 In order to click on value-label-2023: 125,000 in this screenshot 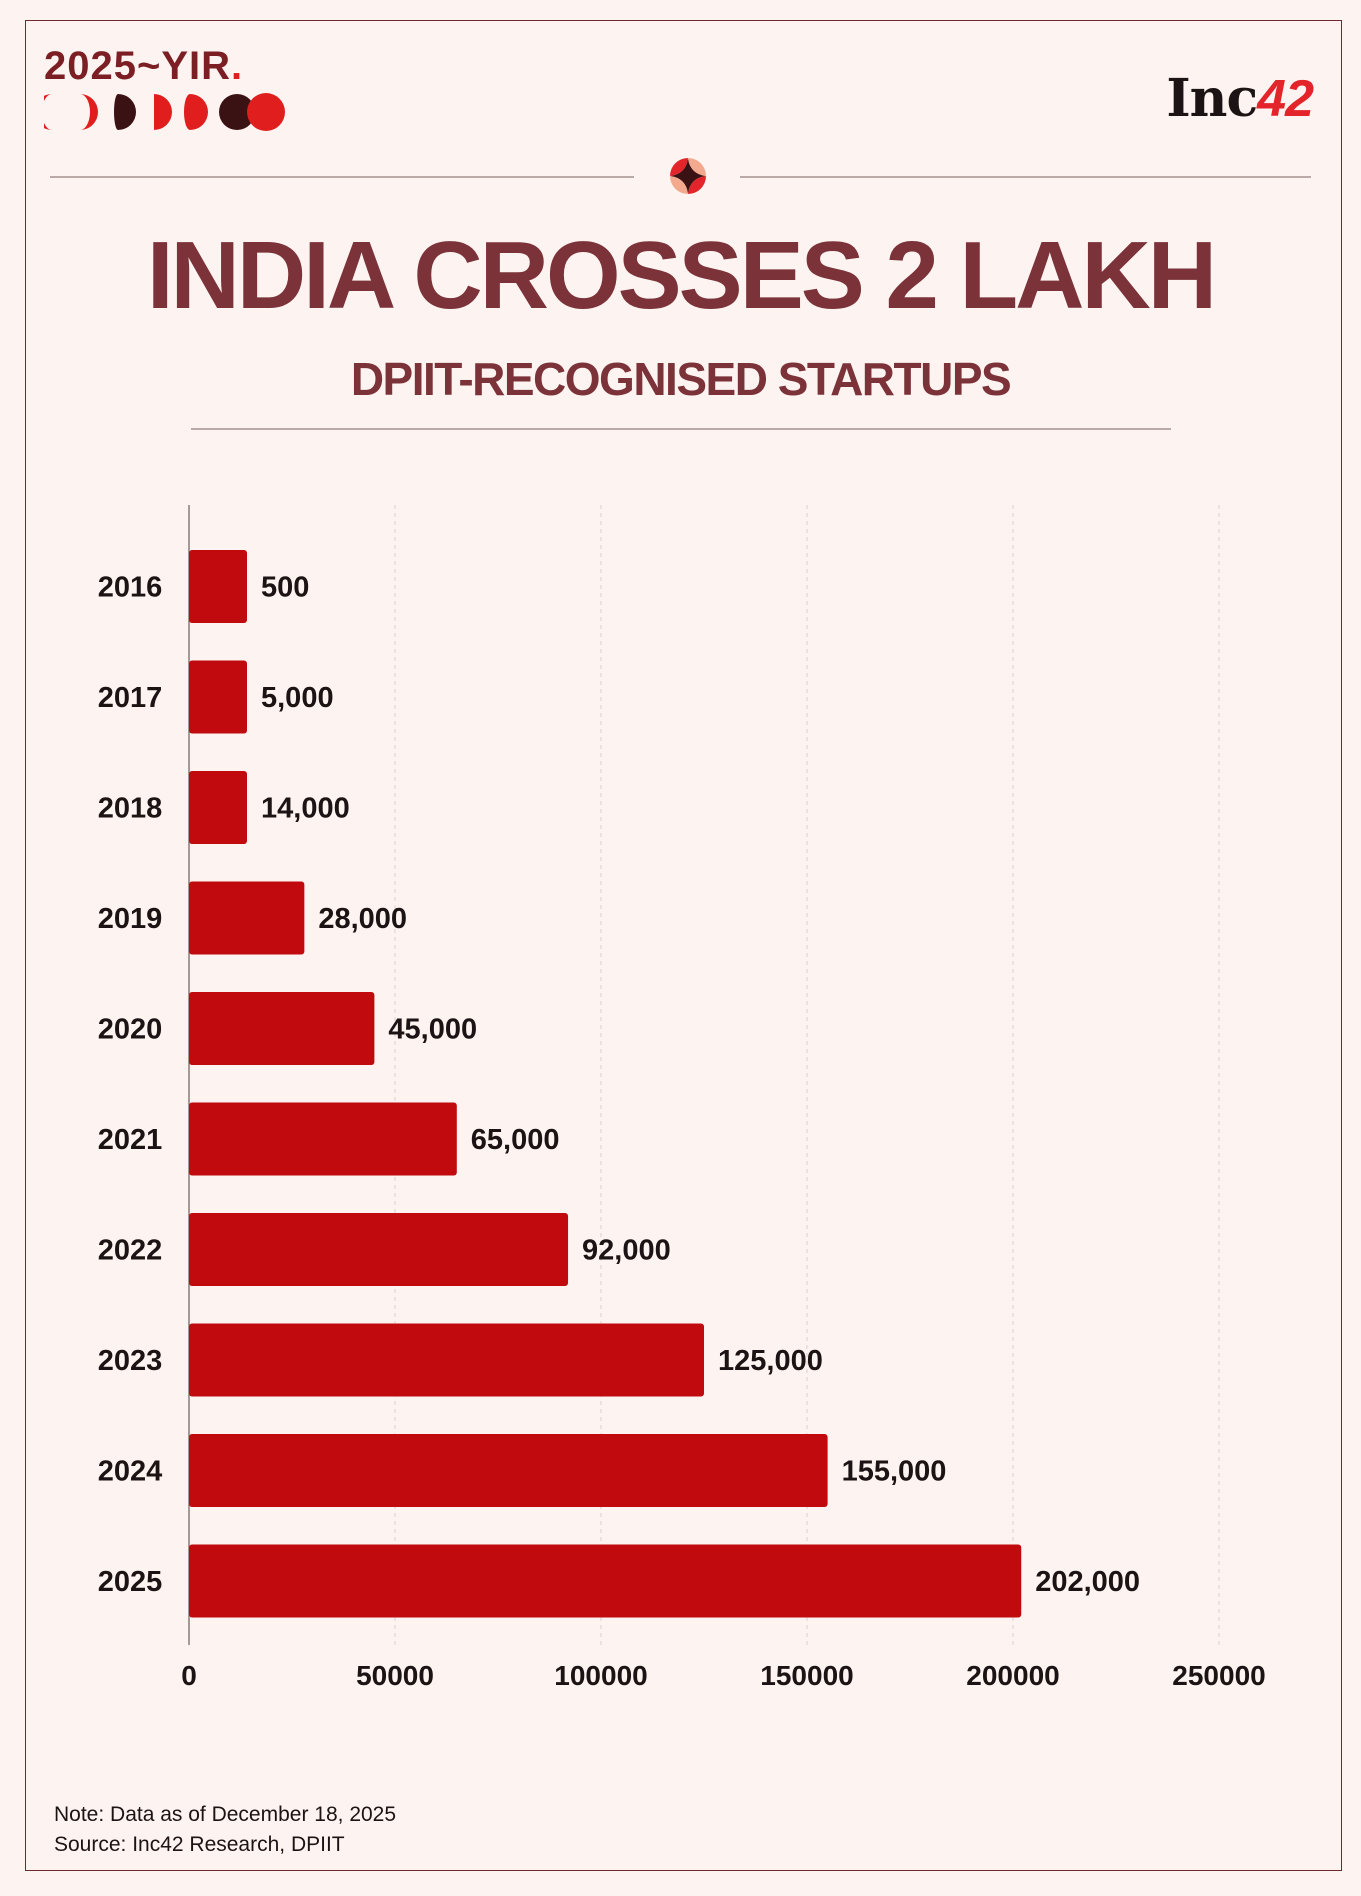, I will do `click(770, 1361)`.